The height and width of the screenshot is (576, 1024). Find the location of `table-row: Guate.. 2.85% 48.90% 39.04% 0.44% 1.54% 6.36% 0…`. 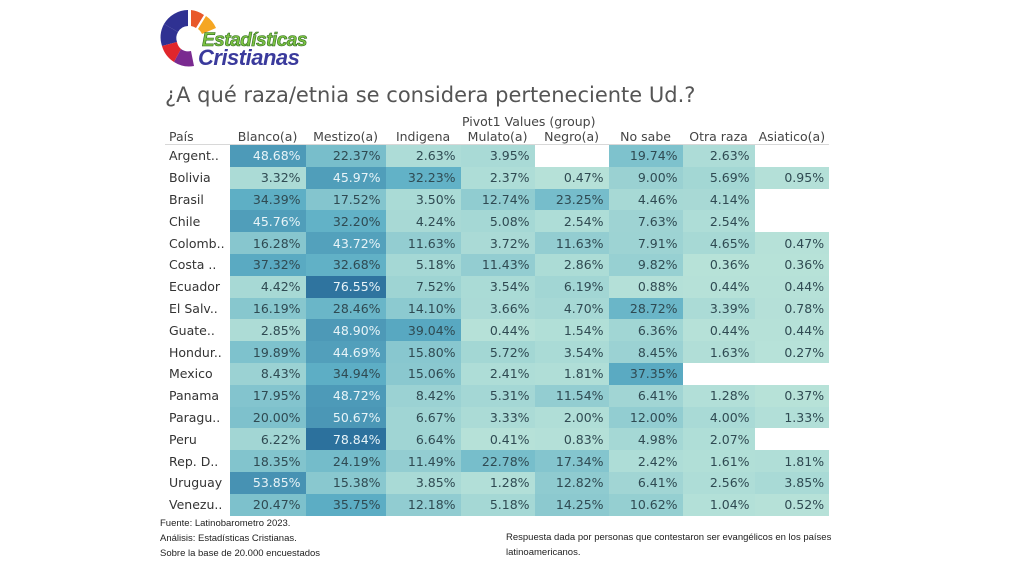

table-row: Guate.. 2.85% 48.90% 39.04% 0.44% 1.54% 6.36% 0… is located at coordinates (497, 330).